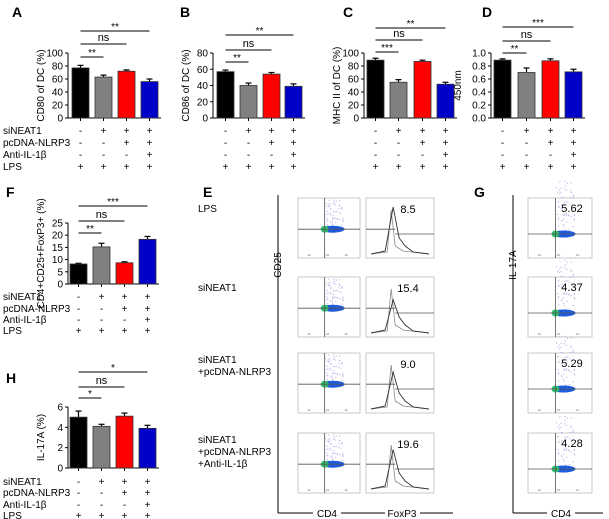 This screenshot has width=609, height=519. Describe the element at coordinates (12, 515) in the screenshot. I see `condition-label: LPS` at that location.